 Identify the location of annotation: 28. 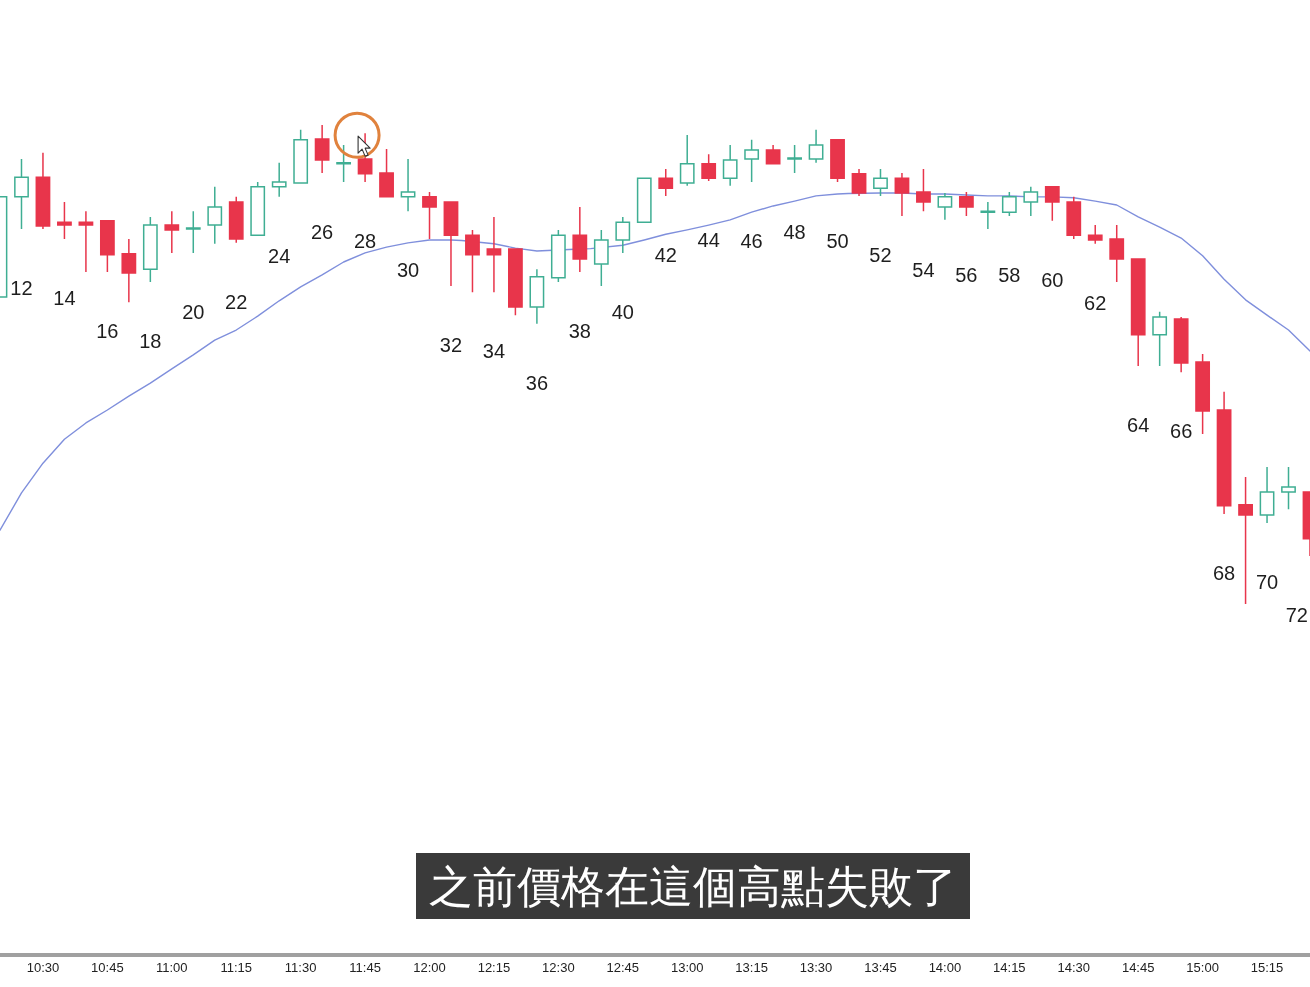
(365, 241).